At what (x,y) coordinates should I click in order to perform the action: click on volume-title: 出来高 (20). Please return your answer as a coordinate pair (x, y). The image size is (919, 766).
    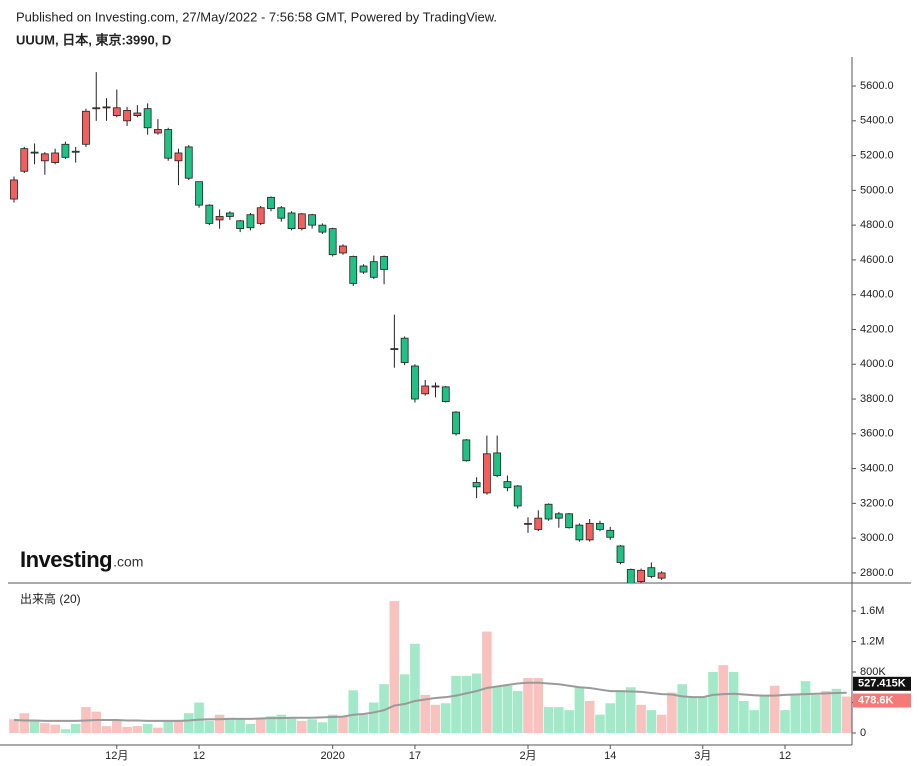
    Looking at the image, I should click on (50, 599).